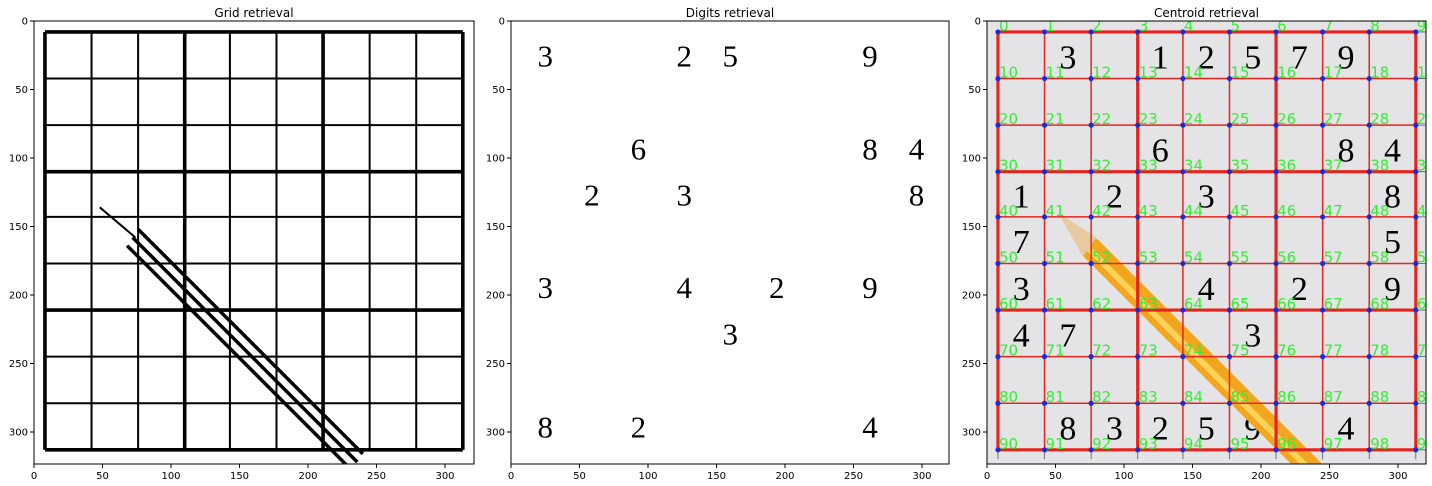 Image resolution: width=1432 pixels, height=486 pixels. I want to click on centroid-label: 60, so click(1008, 304).